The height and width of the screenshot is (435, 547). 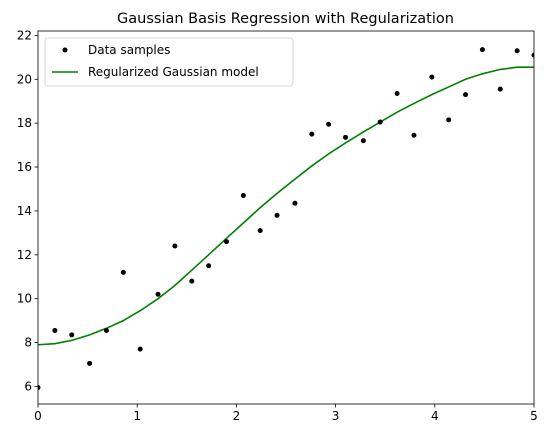 I want to click on x-tick-label: 1, so click(x=137, y=416).